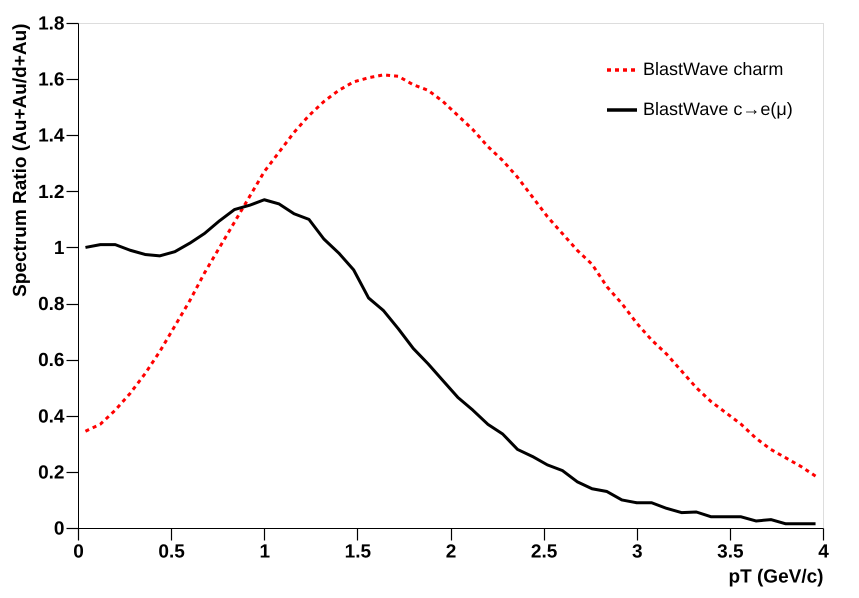 This screenshot has height=598, width=859. What do you see at coordinates (172, 552) in the screenshot?
I see `x-tick-label: 0.5` at bounding box center [172, 552].